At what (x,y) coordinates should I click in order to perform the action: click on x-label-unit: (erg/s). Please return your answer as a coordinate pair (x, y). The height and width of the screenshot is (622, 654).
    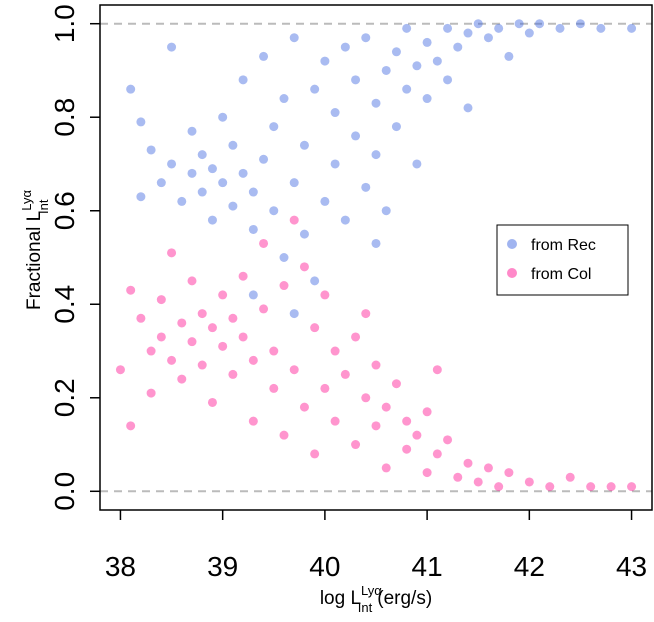
    Looking at the image, I should click on (404, 598).